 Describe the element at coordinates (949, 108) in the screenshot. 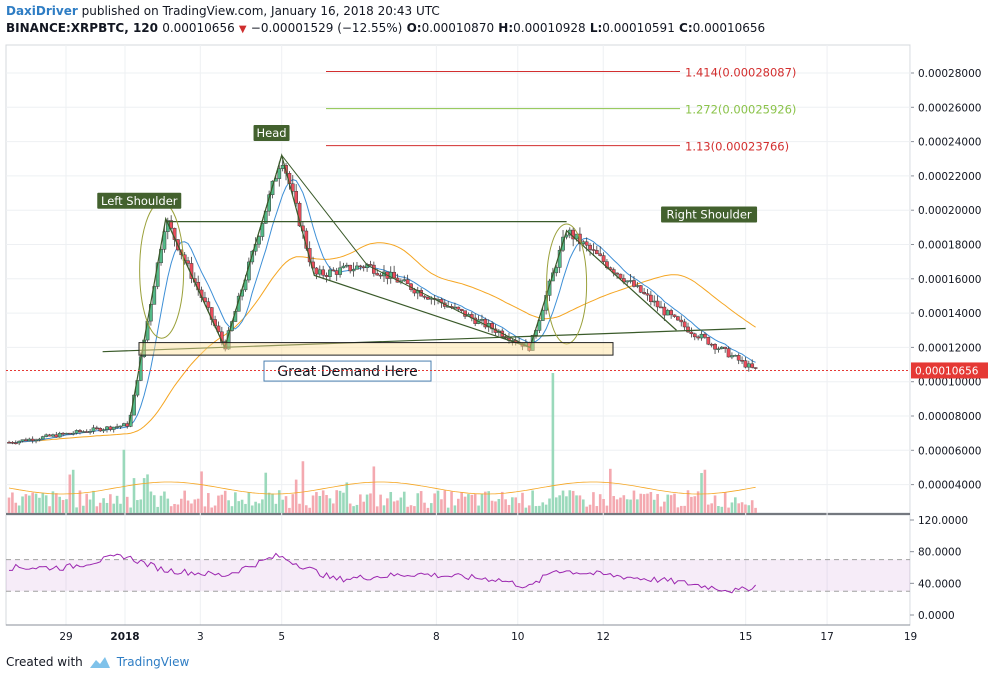

I see `price-tick-label: 0.00026000` at that location.